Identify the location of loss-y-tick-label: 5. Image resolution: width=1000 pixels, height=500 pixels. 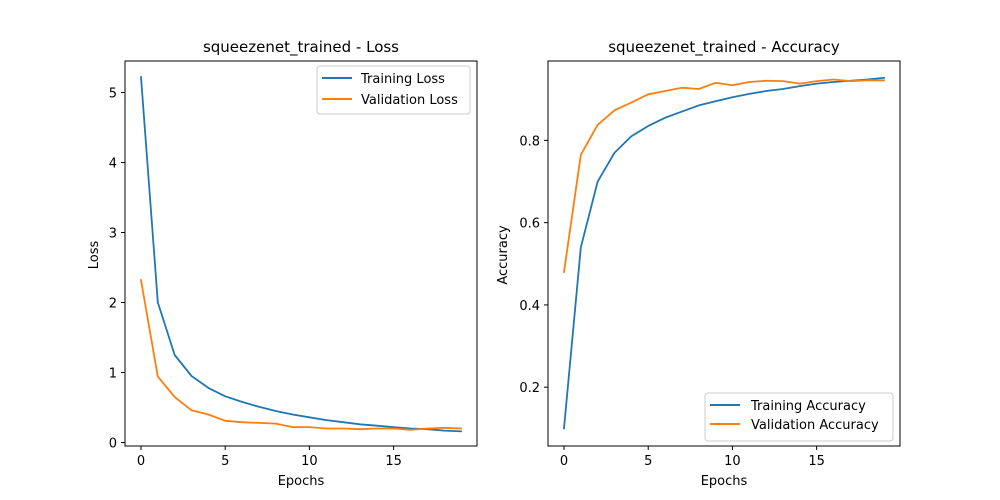
(113, 94).